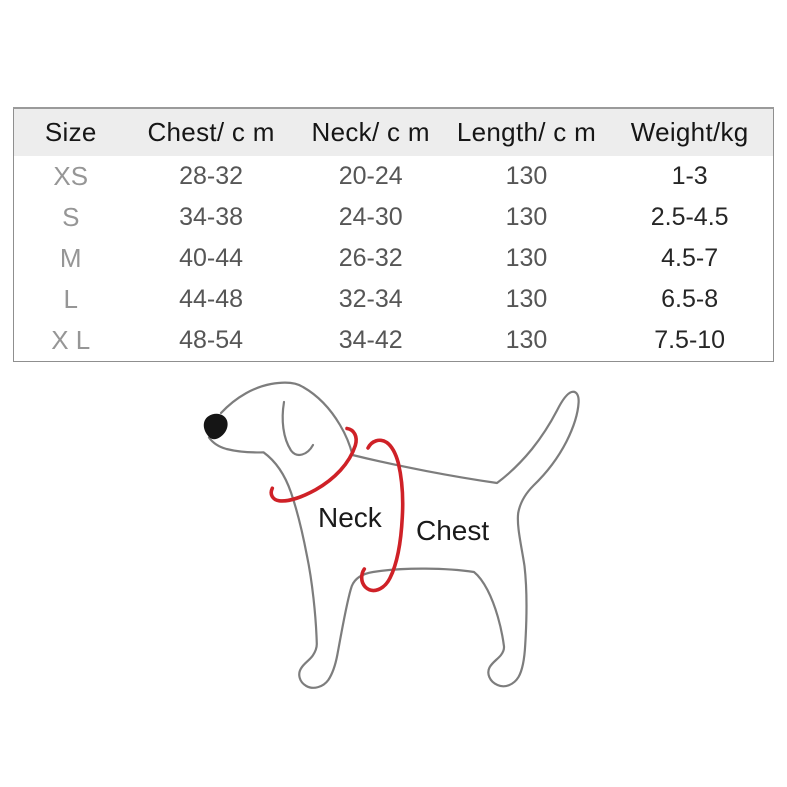  I want to click on header-length: Length/ c m, so click(526, 132).